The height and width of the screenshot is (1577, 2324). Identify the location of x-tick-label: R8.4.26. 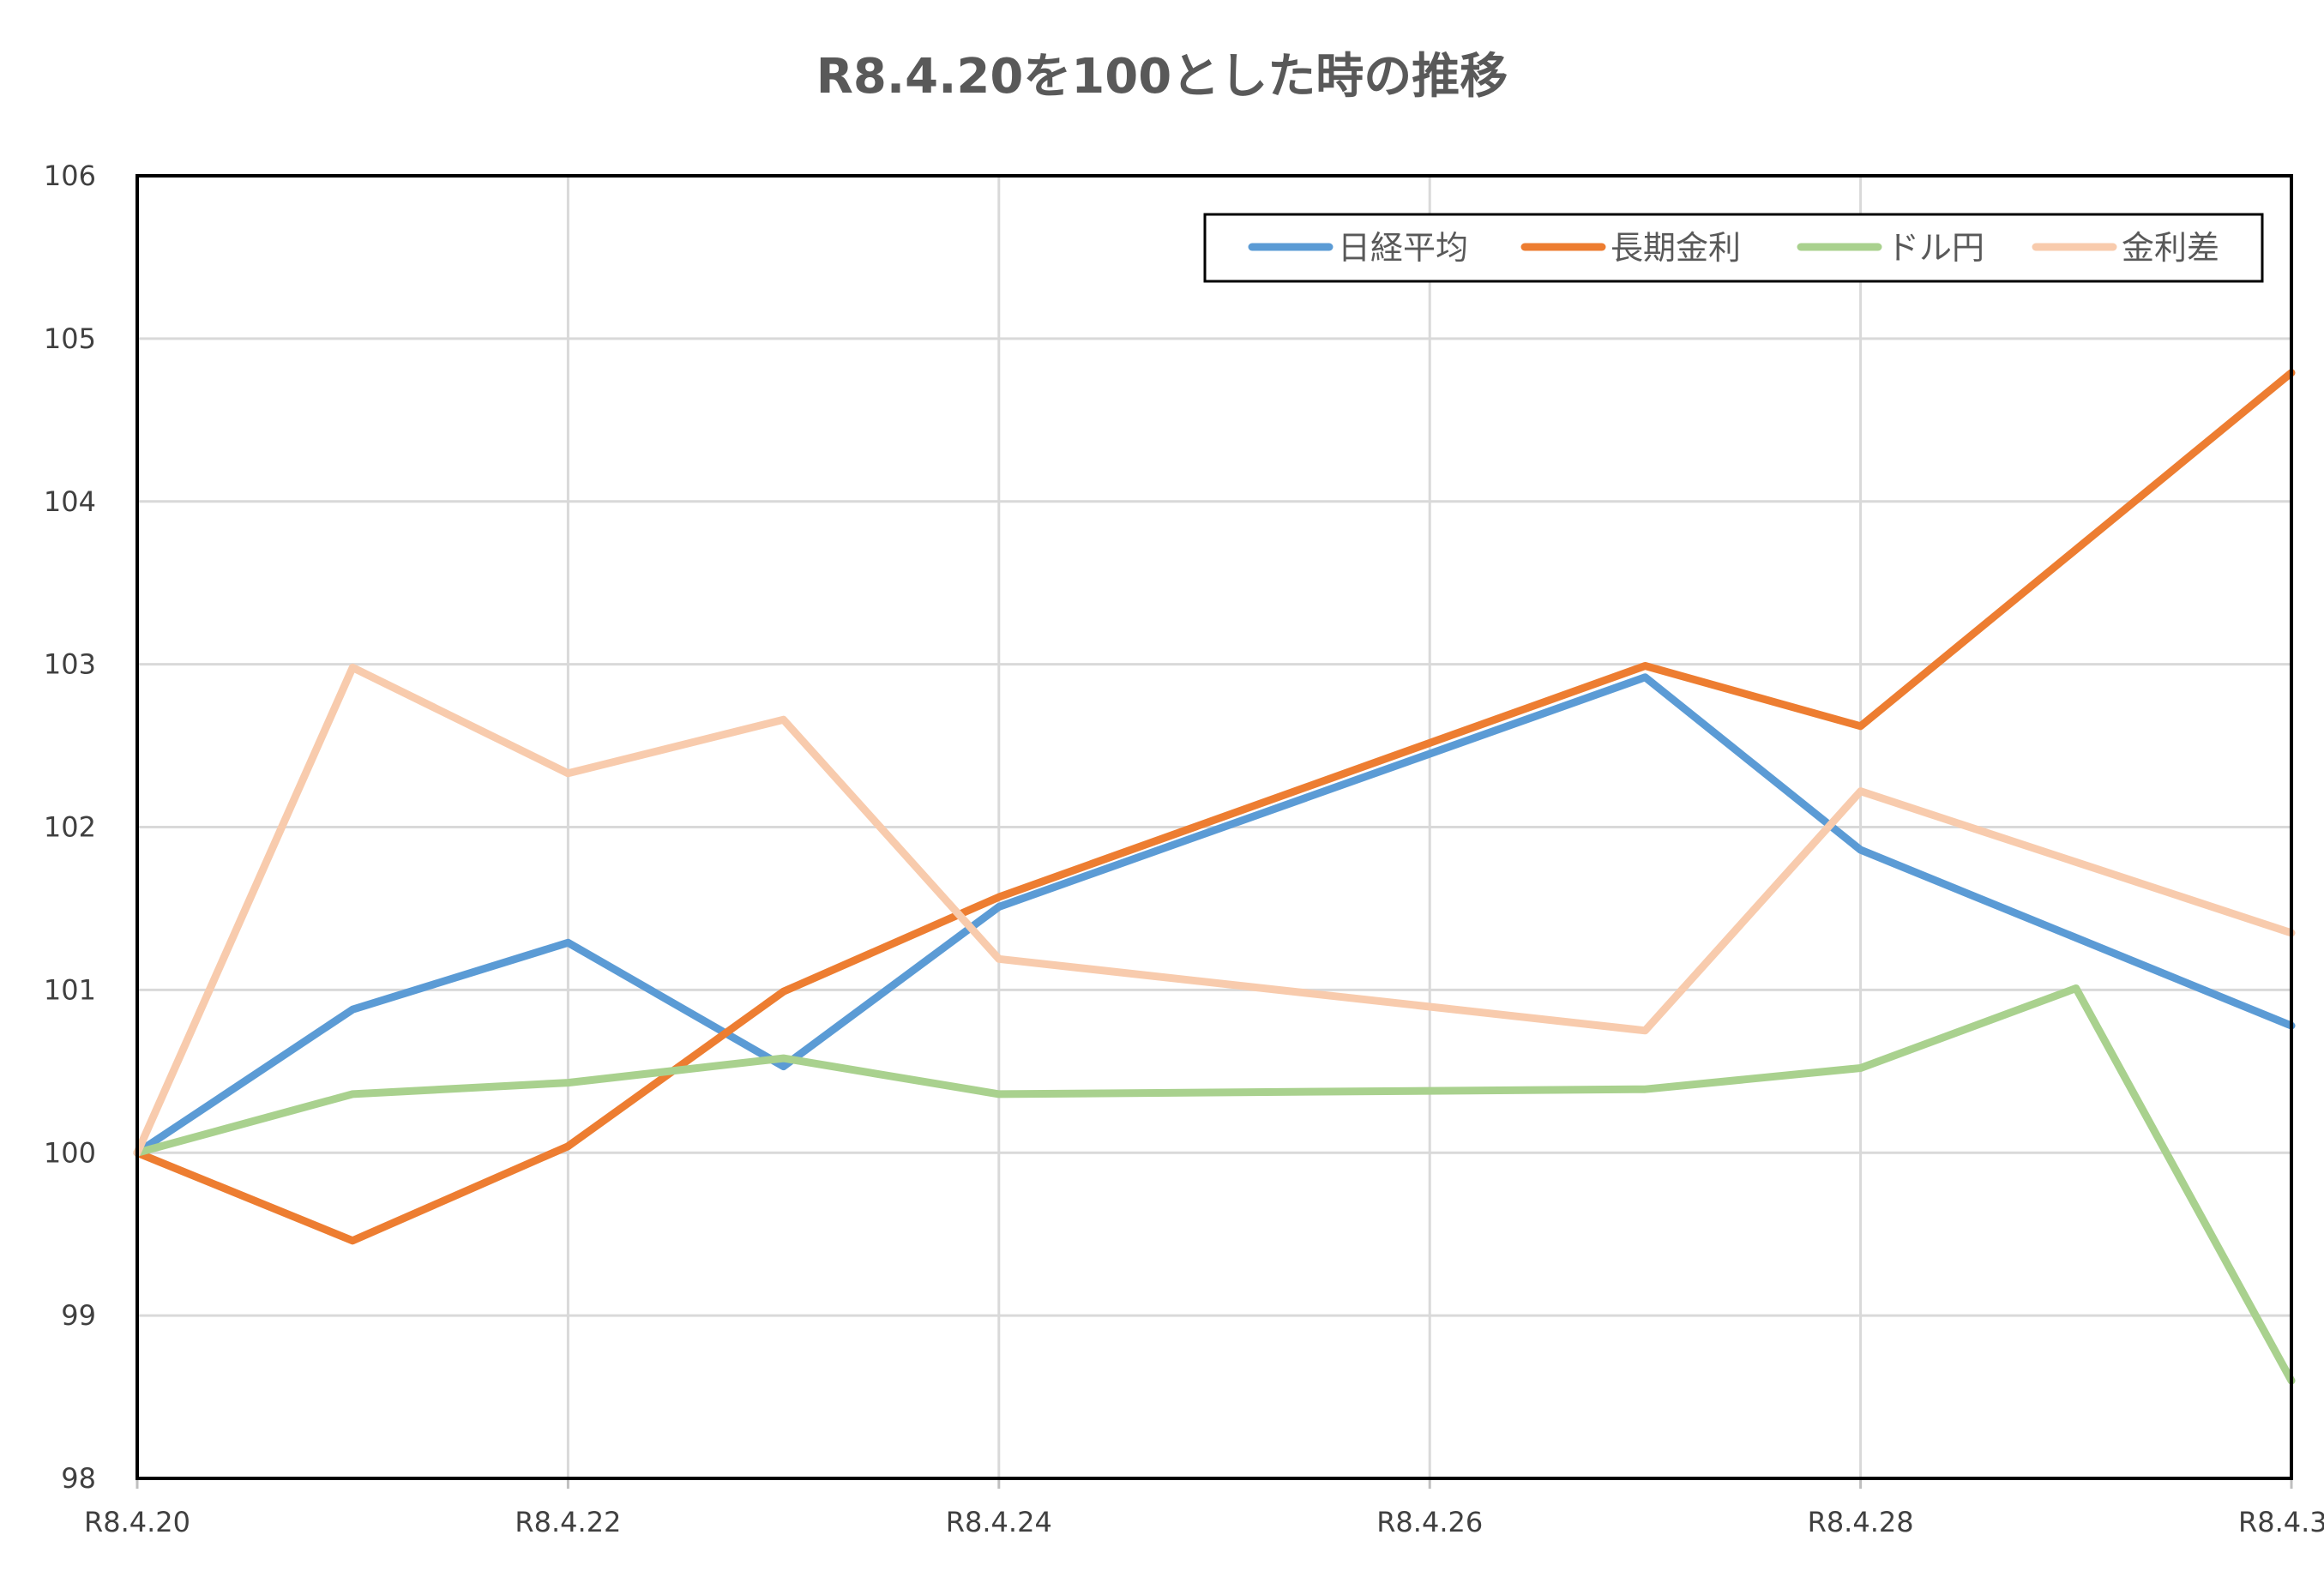
(1429, 1522).